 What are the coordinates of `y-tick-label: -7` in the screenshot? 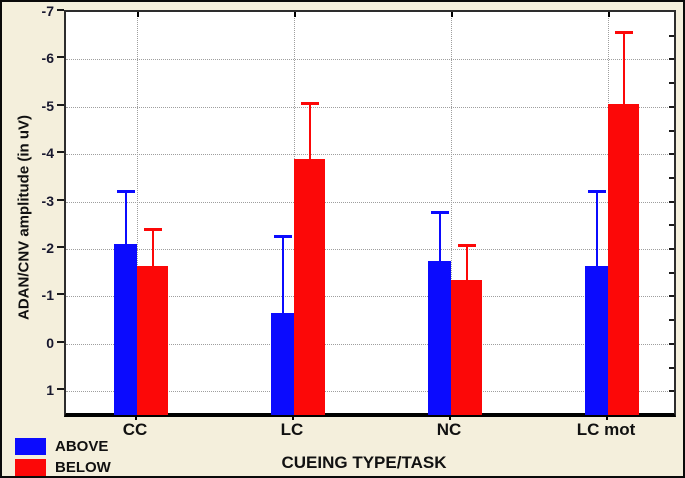 It's located at (47, 11).